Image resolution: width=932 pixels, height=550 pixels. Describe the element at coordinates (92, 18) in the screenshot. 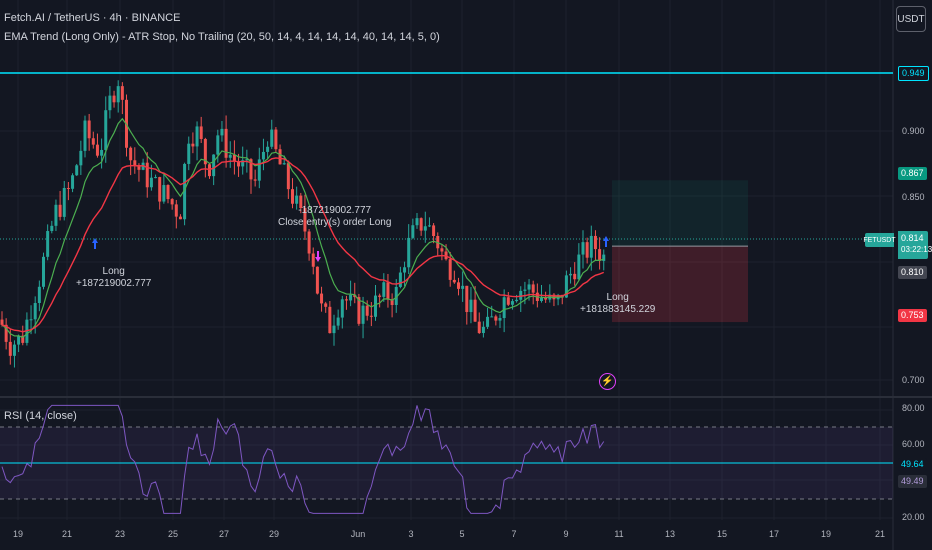

I see `symbol-title: Fetch.AI / TetherUS · 4h · BINANCE` at that location.